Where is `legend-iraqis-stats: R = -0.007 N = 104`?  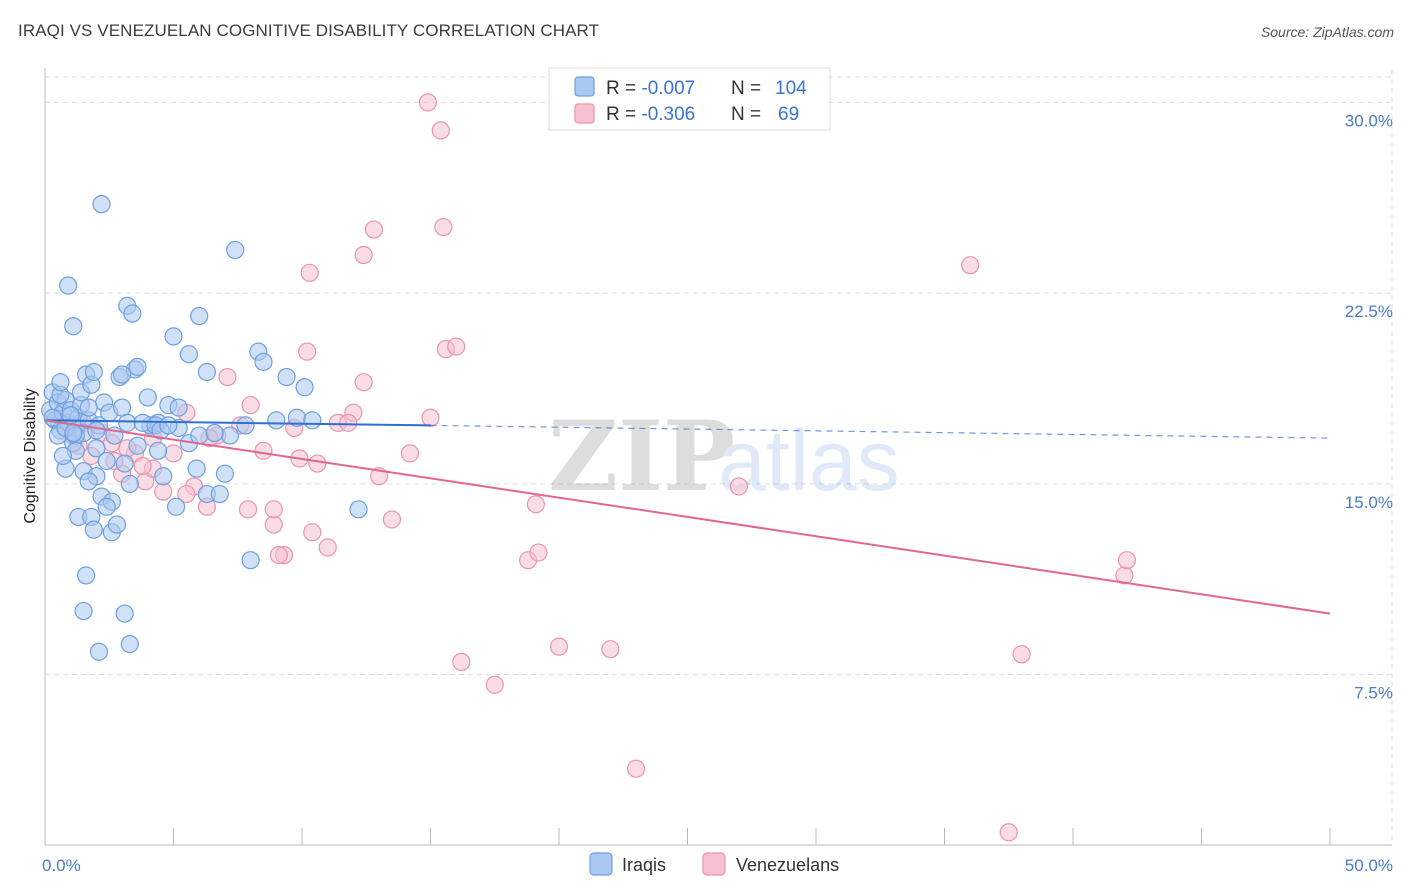 legend-iraqis-stats: R = -0.007 N = 104 is located at coordinates (706, 88).